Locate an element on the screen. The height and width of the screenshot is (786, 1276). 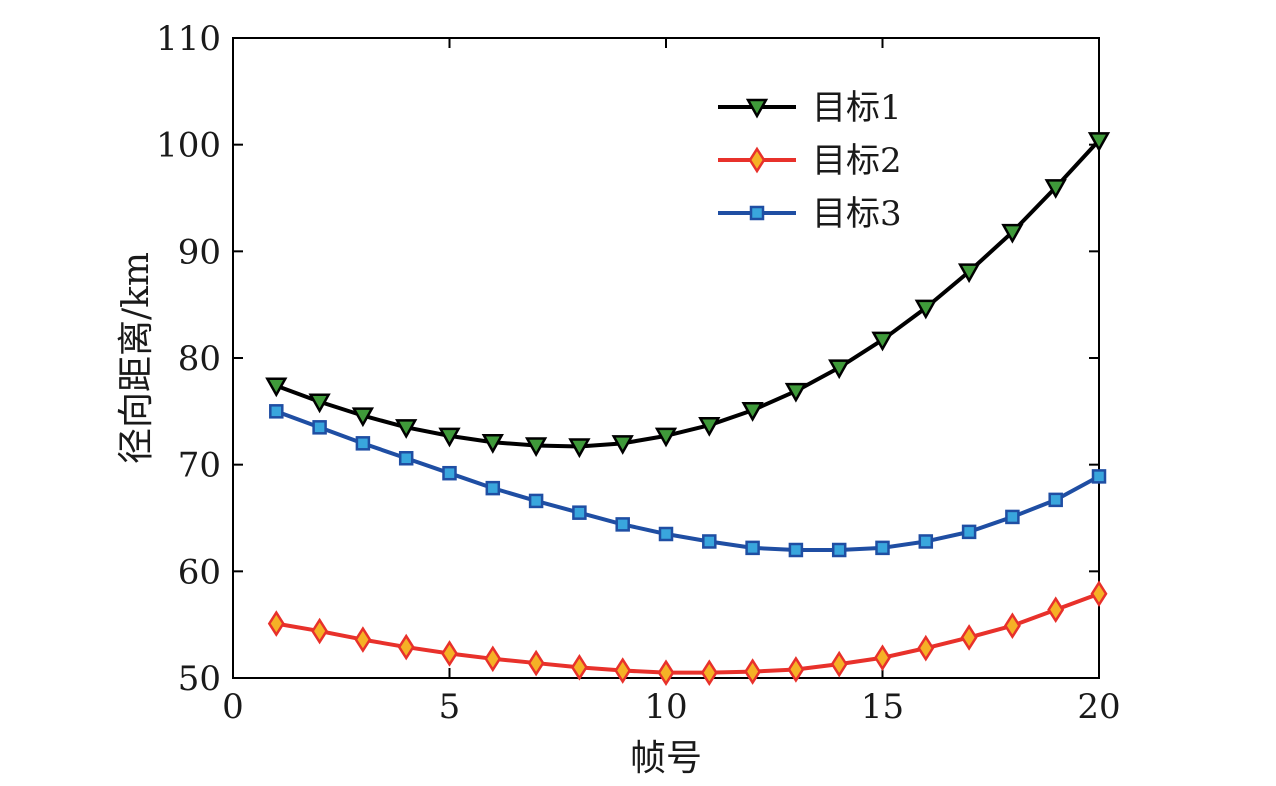
x-tick-label: 0 is located at coordinates (233, 707).